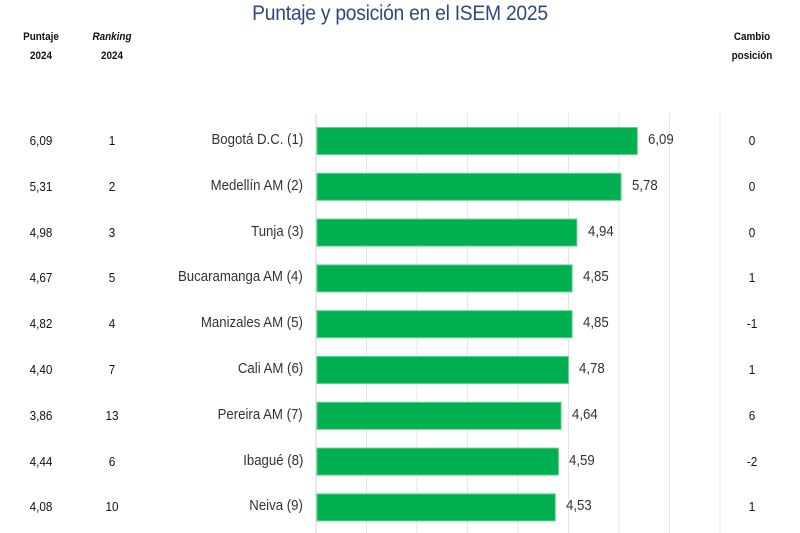 This screenshot has height=533, width=800. What do you see at coordinates (112, 186) in the screenshot?
I see `rank-2024-cell: 2` at bounding box center [112, 186].